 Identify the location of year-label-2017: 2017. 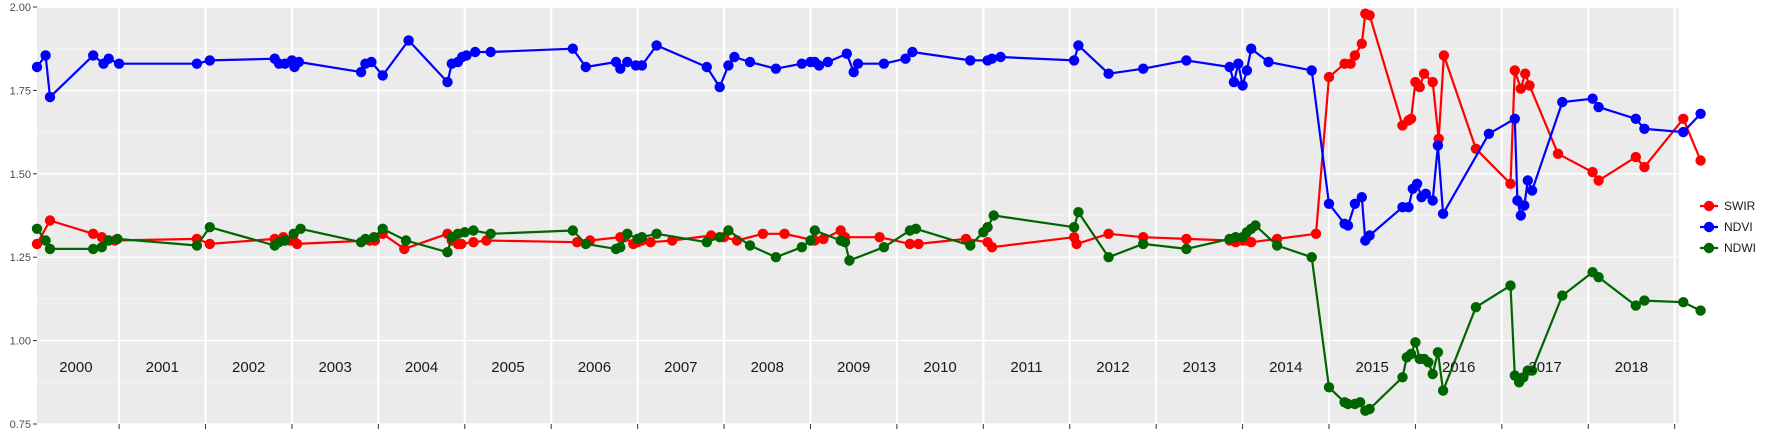
(1544, 367).